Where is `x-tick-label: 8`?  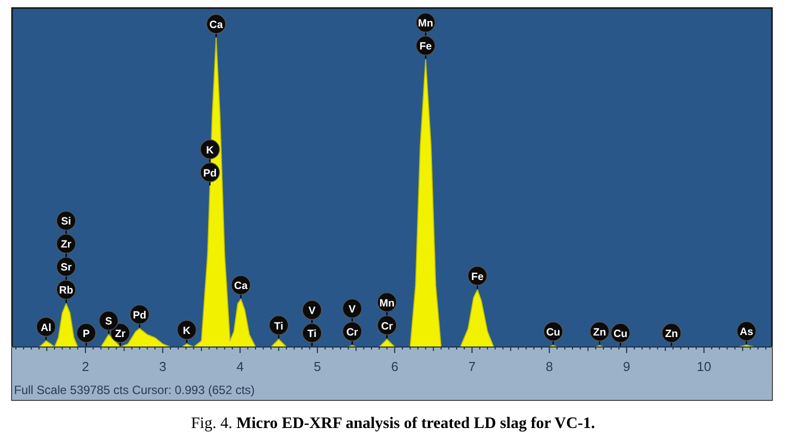
x-tick-label: 8 is located at coordinates (549, 366).